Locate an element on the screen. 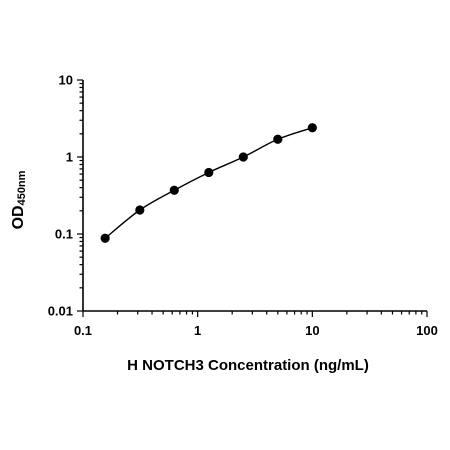 The width and height of the screenshot is (450, 450). y-tick-label: 0.1 is located at coordinates (64, 234).